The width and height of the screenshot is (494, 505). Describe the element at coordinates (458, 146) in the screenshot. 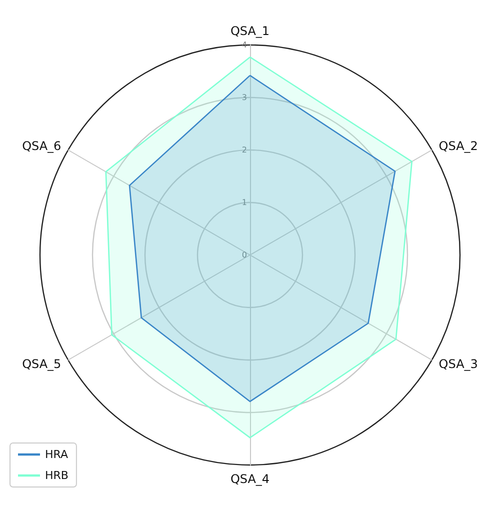

I see `spoke-label: QSA_2` at that location.